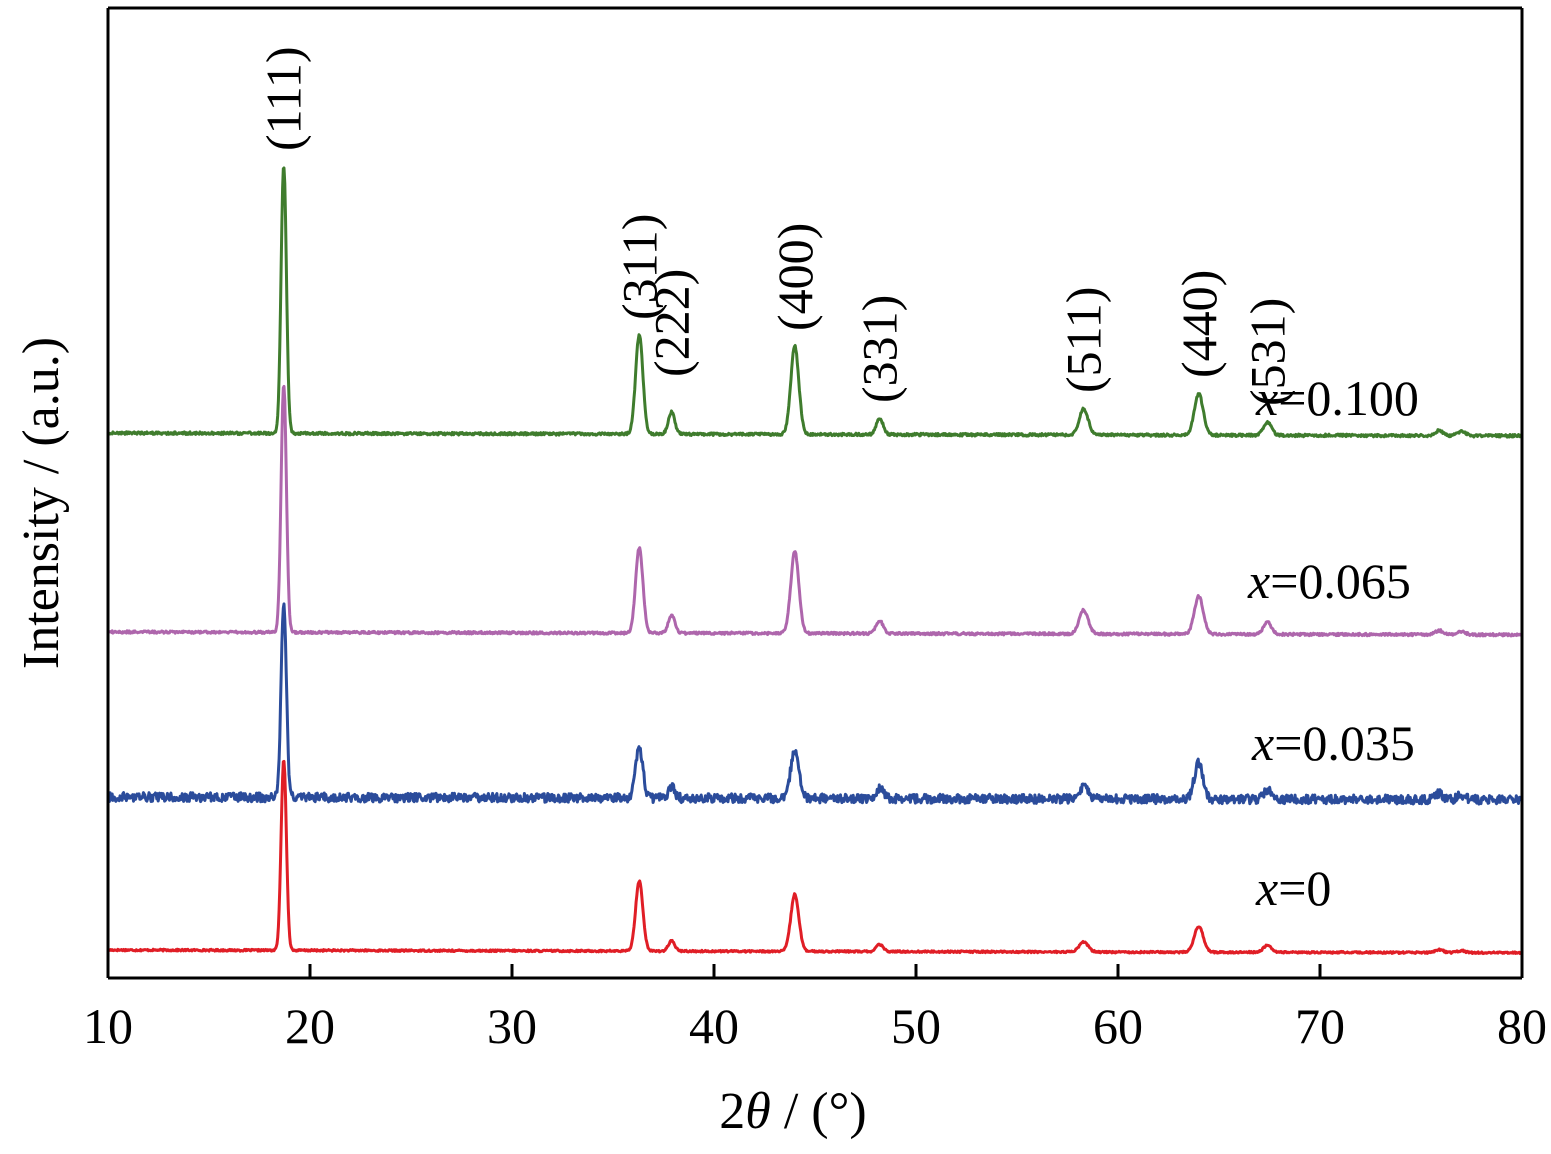 Image resolution: width=1551 pixels, height=1154 pixels. I want to click on x-tick-label: 20, so click(310, 1026).